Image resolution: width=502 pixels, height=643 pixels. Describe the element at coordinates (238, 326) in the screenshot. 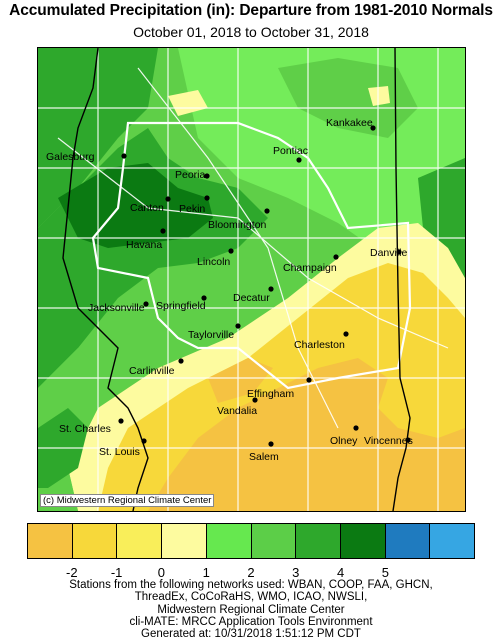

I see `city-dot-taylorville` at that location.